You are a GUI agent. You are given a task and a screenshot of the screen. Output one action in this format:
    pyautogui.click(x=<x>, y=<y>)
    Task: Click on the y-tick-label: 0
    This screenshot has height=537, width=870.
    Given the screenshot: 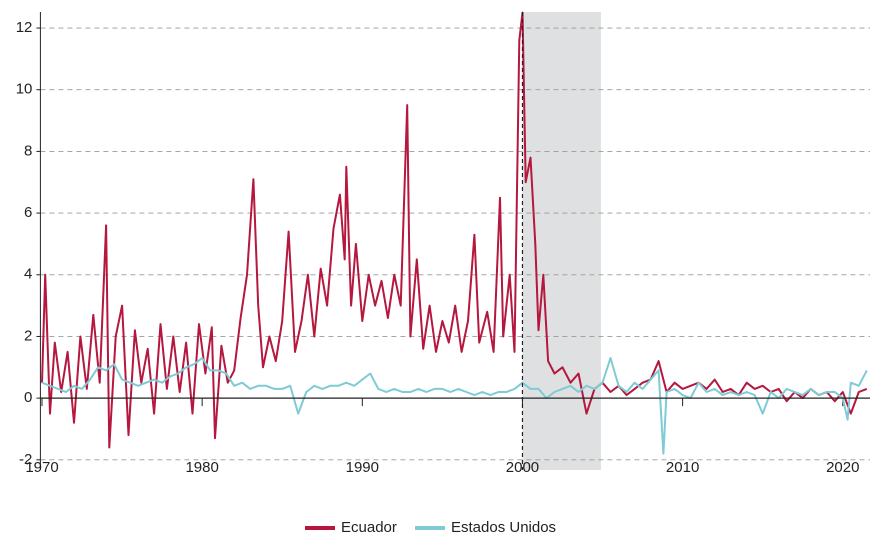 What is the action you would take?
    pyautogui.click(x=28, y=397)
    